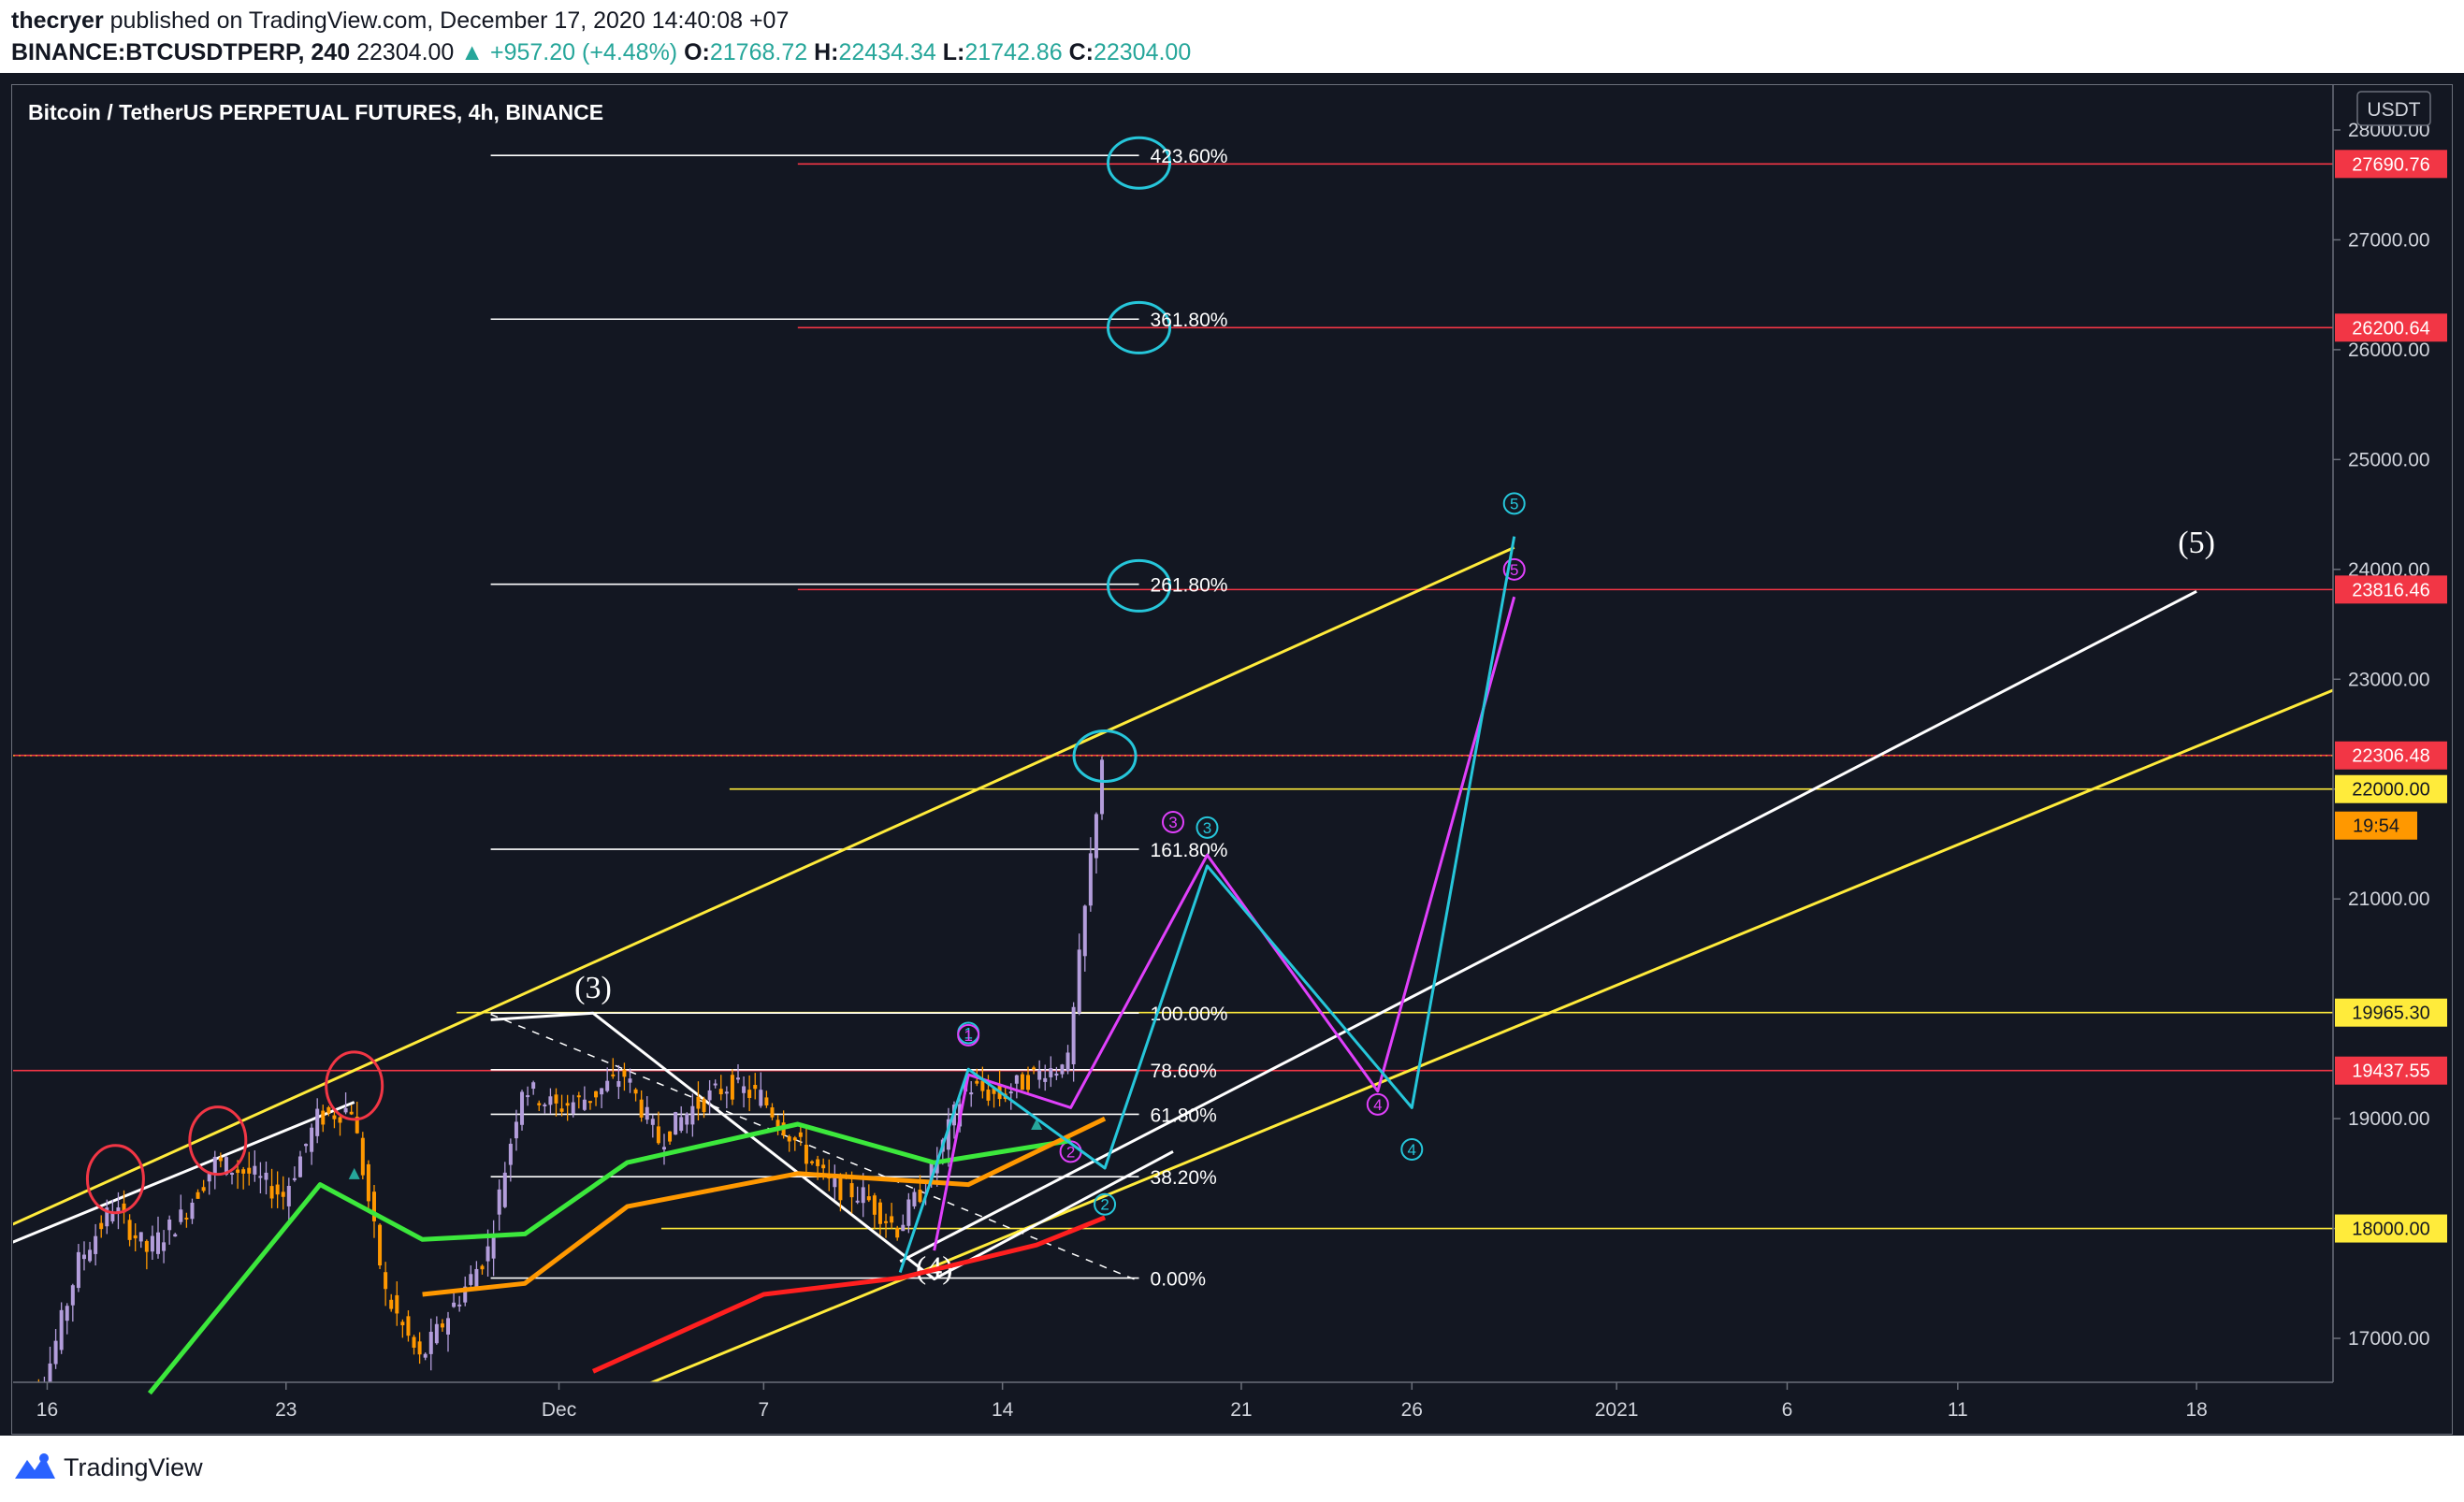 The image size is (2464, 1502). What do you see at coordinates (133, 1467) in the screenshot?
I see `tradingview-brand: TradingView` at bounding box center [133, 1467].